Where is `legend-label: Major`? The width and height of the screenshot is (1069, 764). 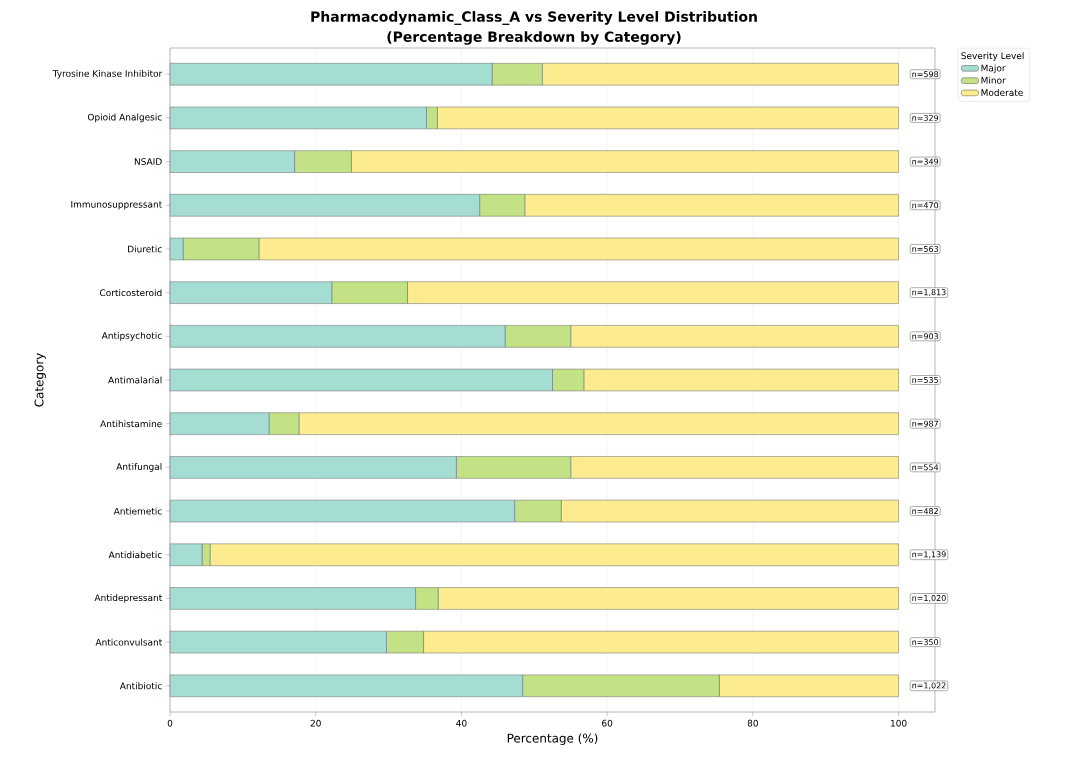 legend-label: Major is located at coordinates (993, 69).